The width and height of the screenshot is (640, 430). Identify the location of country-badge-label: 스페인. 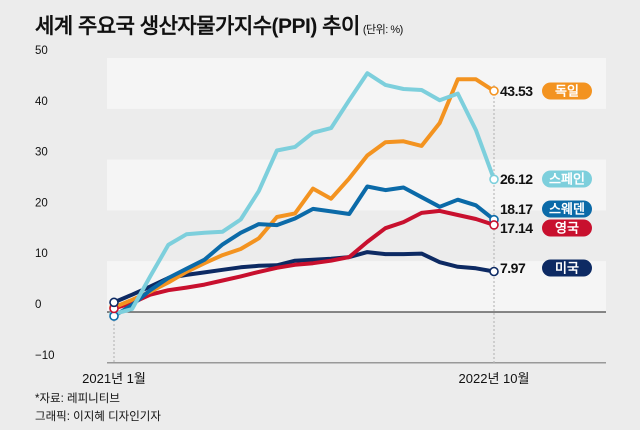
(567, 179).